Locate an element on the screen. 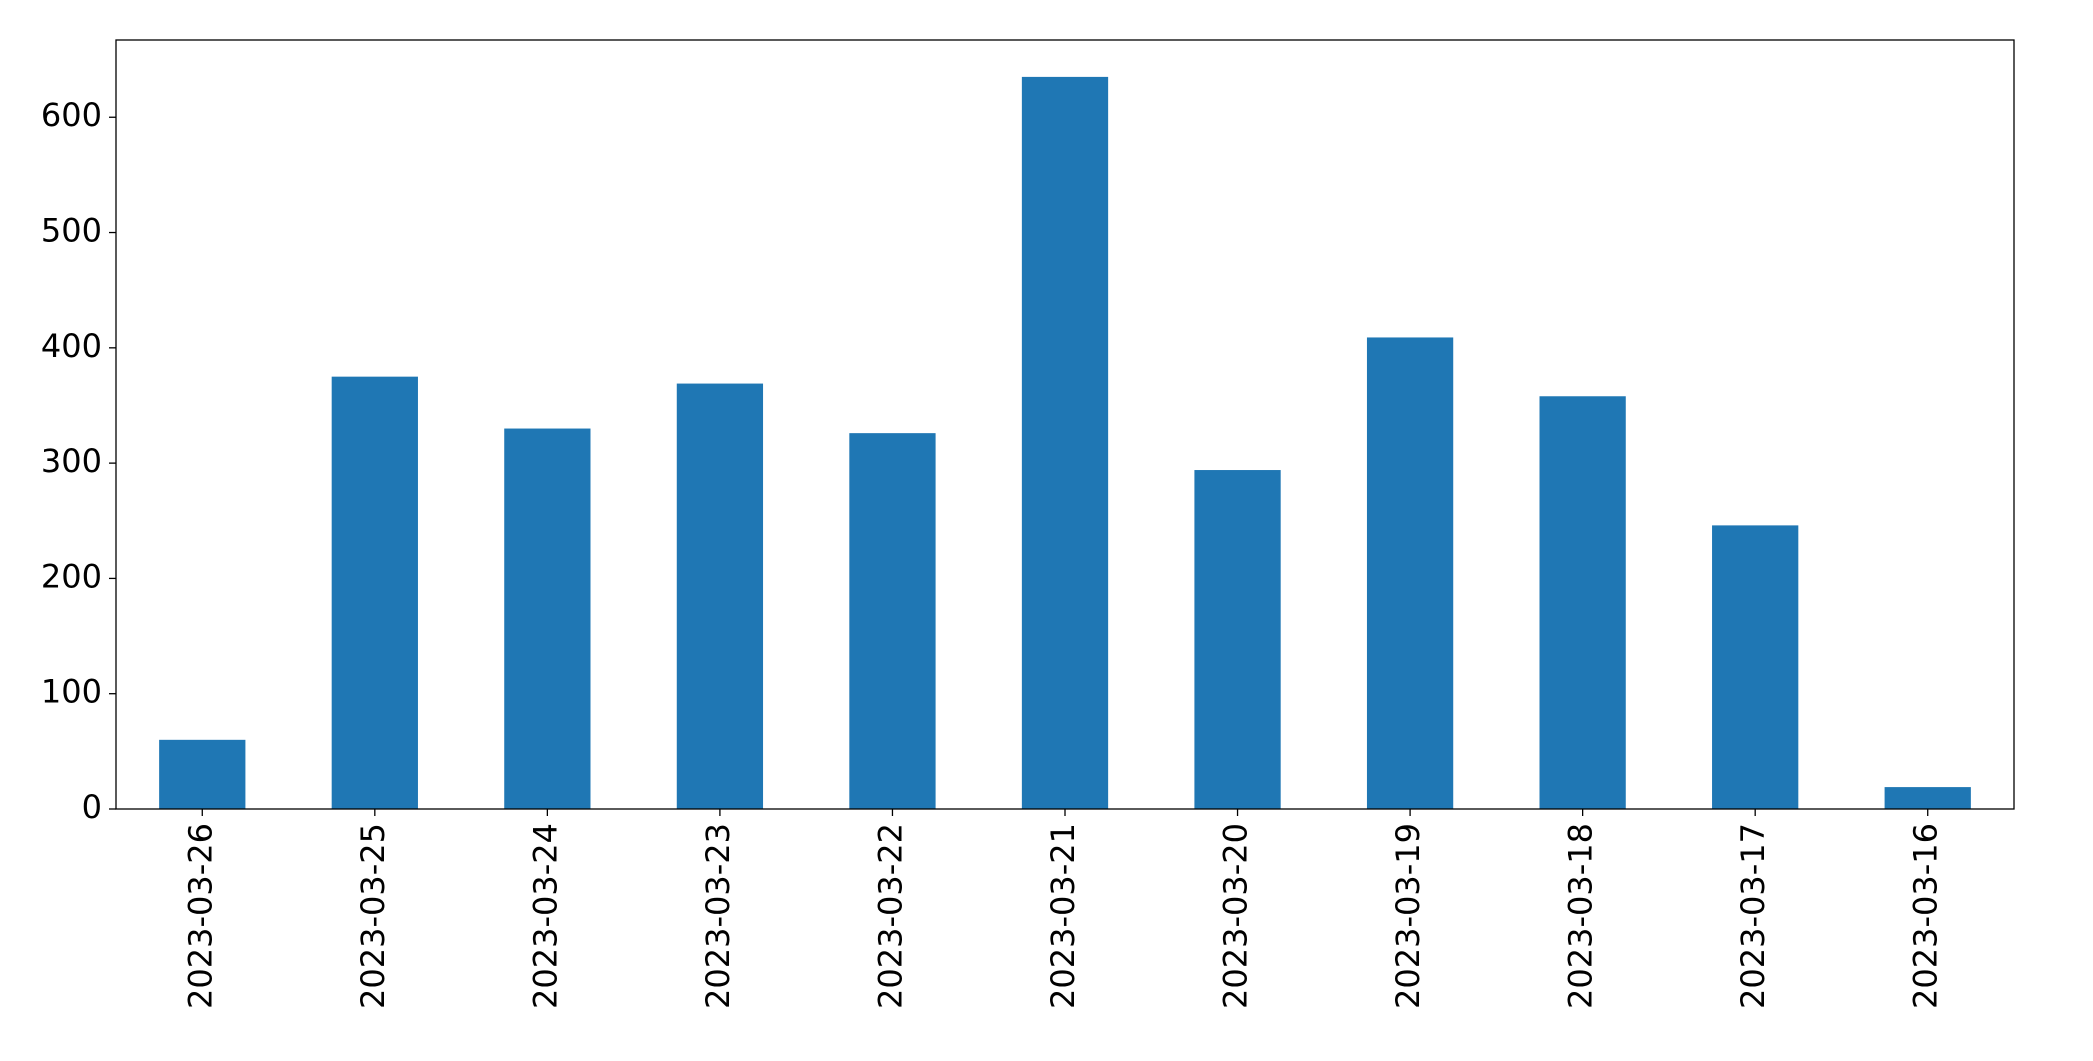 Image resolution: width=2093 pixels, height=1061 pixels. x-tick-label: 2023-03-26 is located at coordinates (200, 916).